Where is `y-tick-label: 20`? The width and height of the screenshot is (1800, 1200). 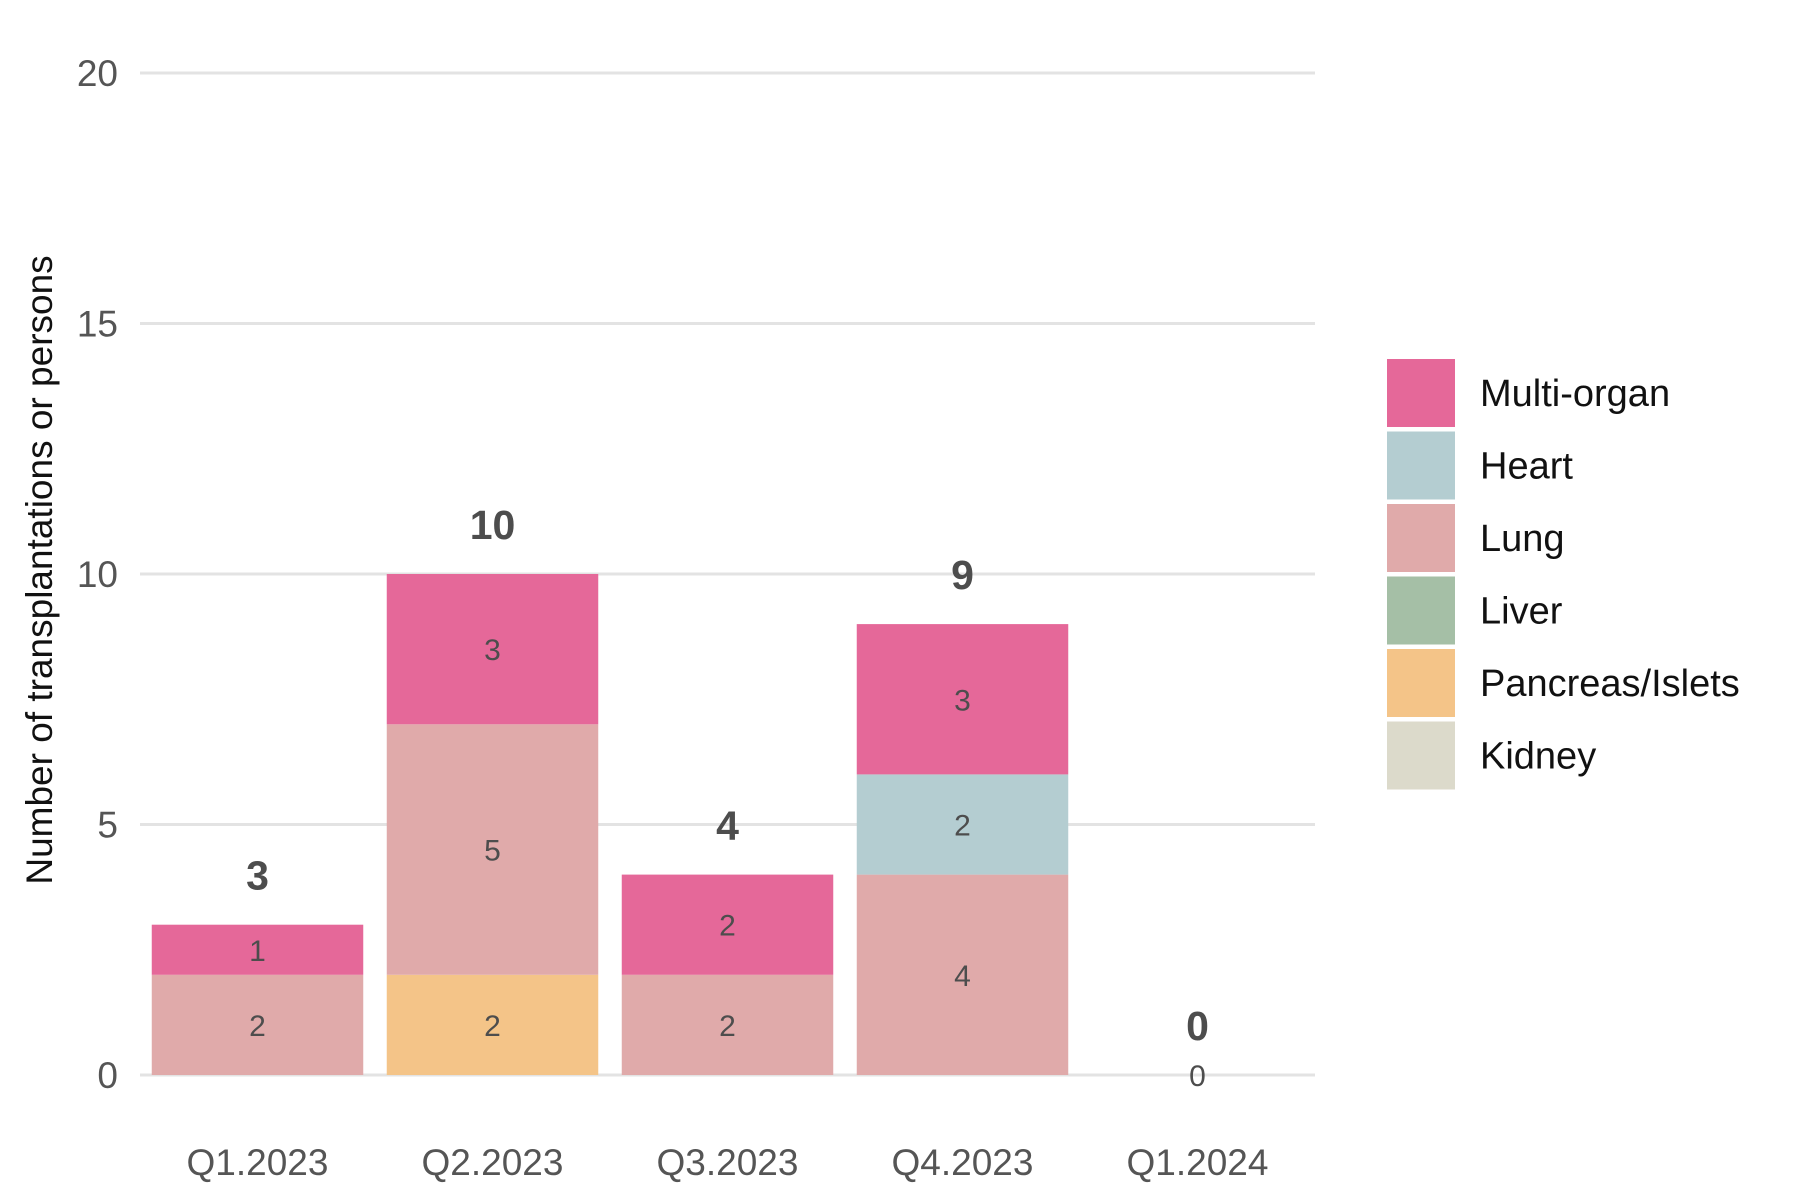
y-tick-label: 20 is located at coordinates (97, 73).